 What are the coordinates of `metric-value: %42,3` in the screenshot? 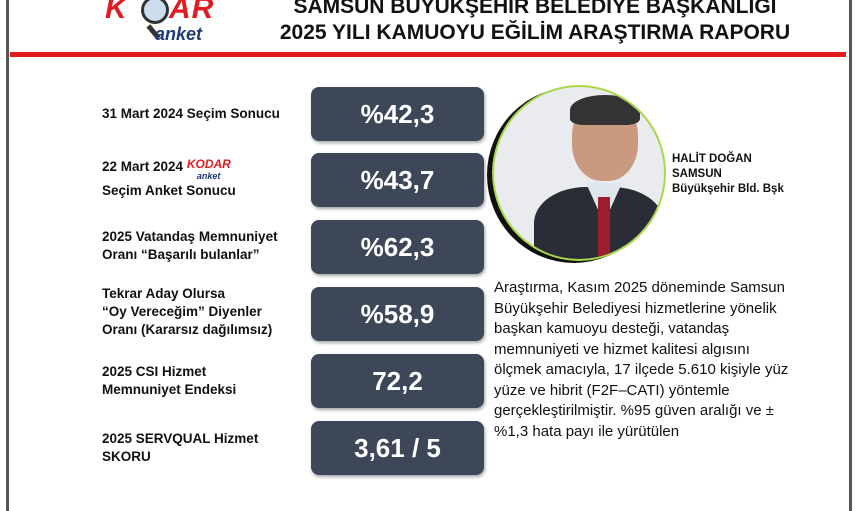 It's located at (397, 114).